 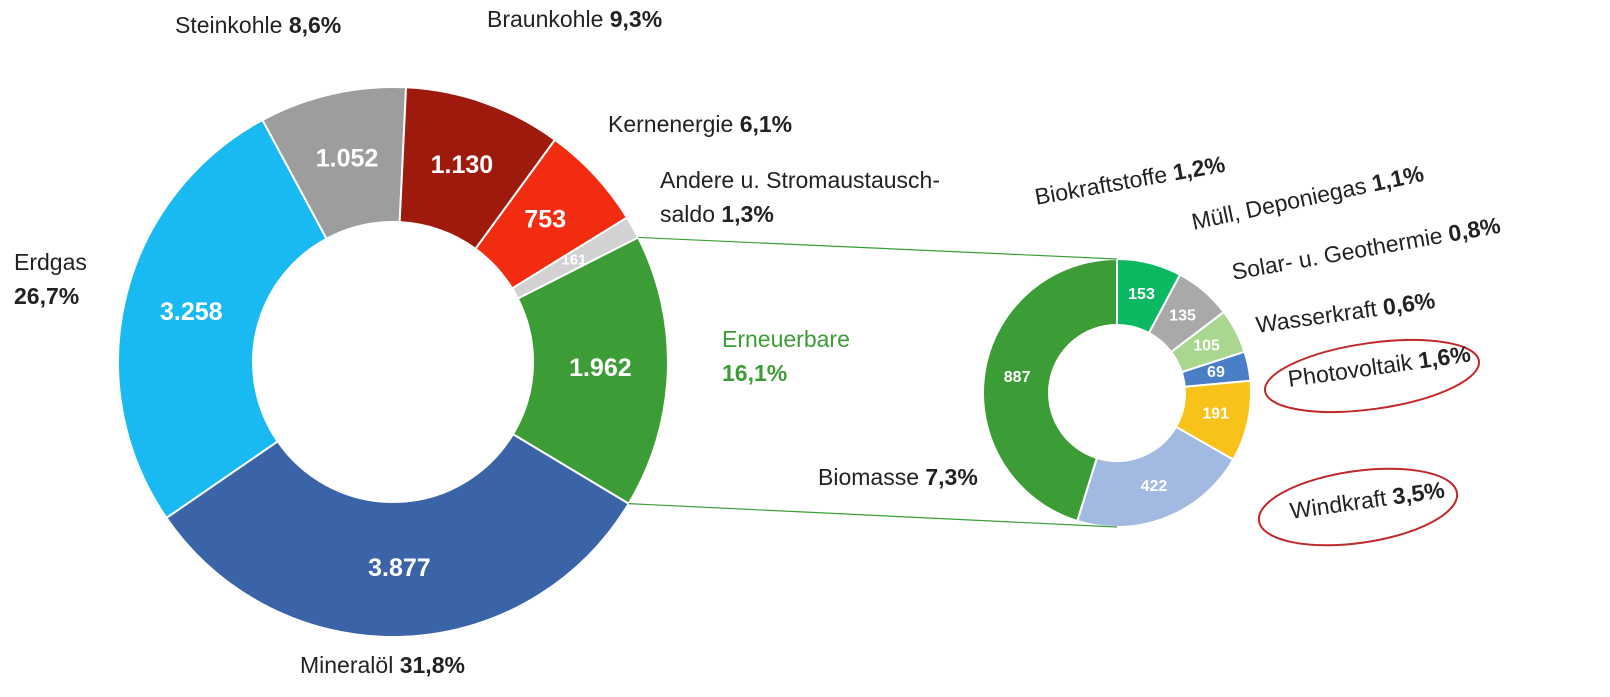 I want to click on value-label: 1.130, so click(x=462, y=165).